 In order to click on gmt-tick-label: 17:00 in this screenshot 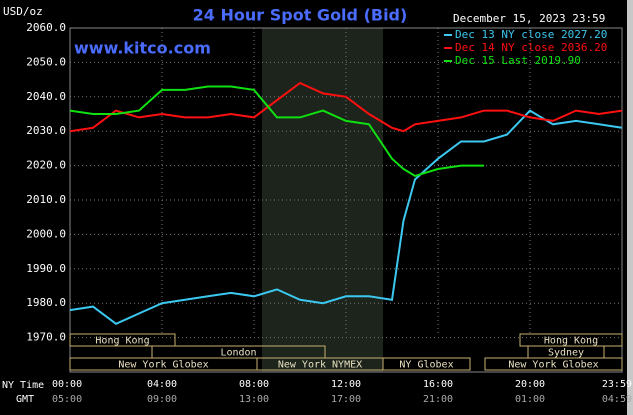, I will do `click(346, 399)`.